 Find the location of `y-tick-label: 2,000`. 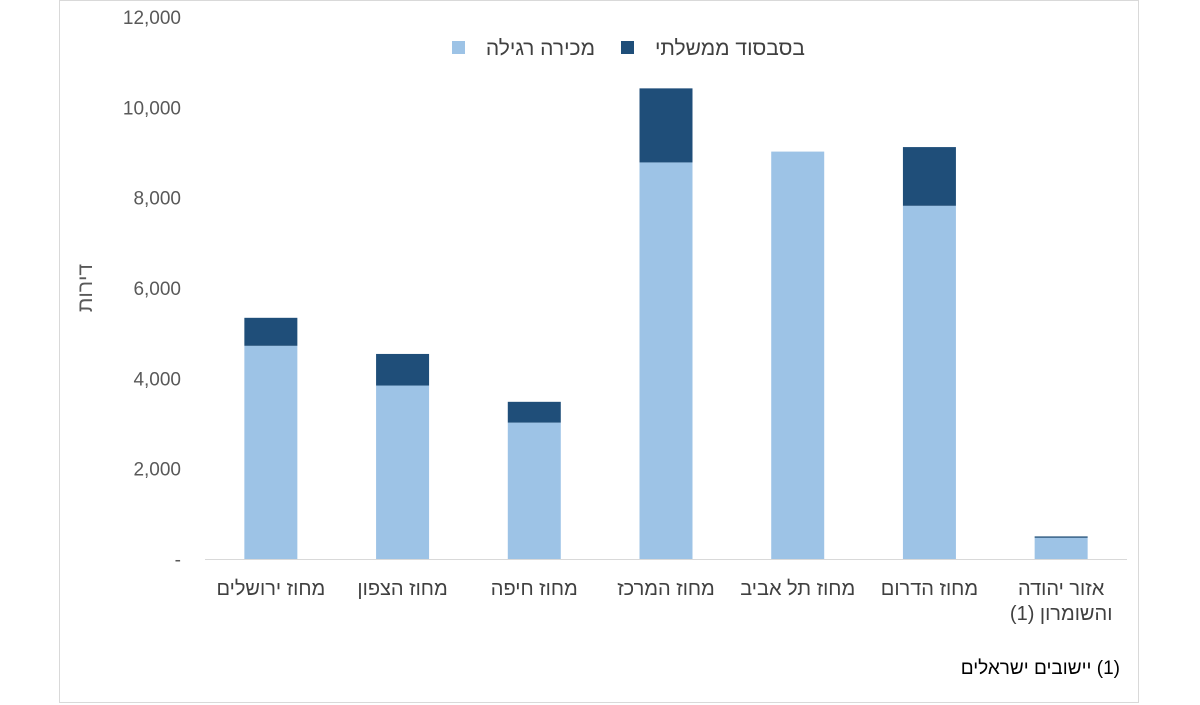

y-tick-label: 2,000 is located at coordinates (157, 470).